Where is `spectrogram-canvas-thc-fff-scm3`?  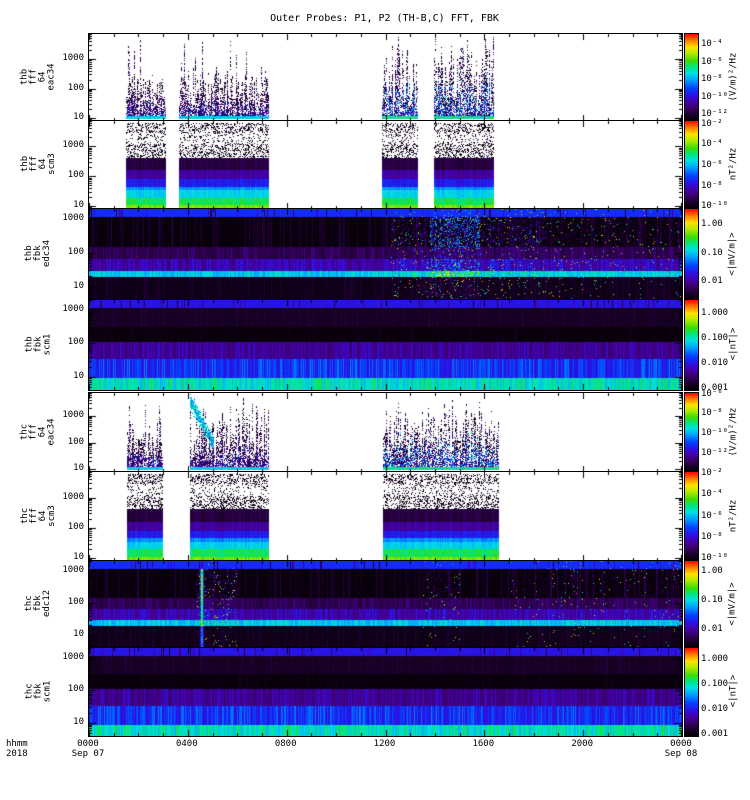 spectrogram-canvas-thc-fff-scm3 is located at coordinates (385, 516).